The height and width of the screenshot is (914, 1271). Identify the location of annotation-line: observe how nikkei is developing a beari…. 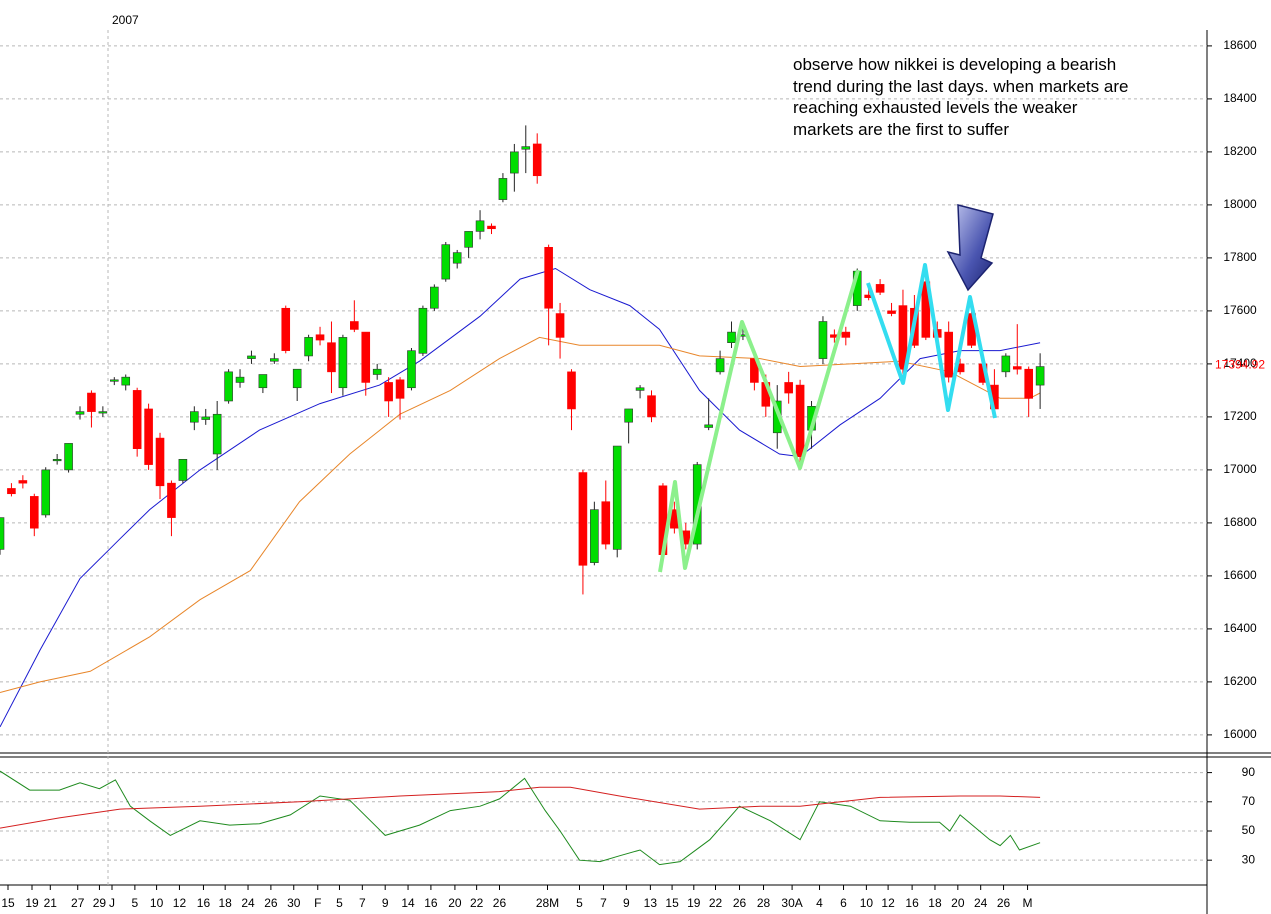
(954, 64).